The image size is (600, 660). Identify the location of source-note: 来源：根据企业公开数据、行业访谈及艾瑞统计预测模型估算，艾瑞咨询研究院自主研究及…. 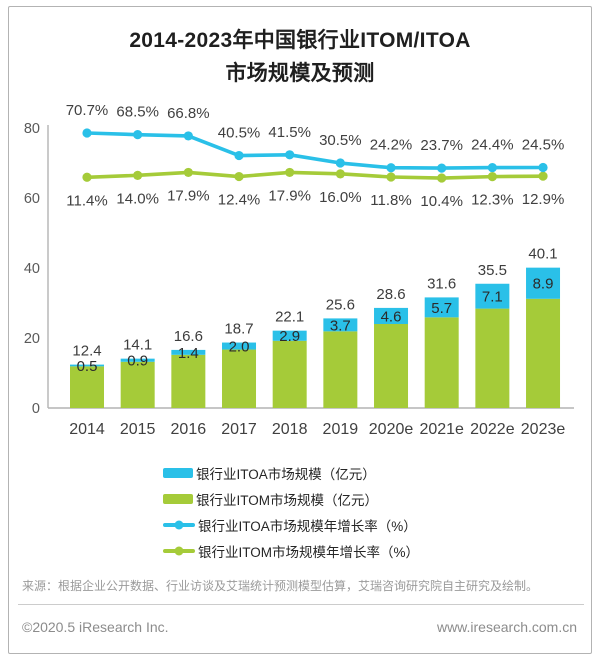
(280, 586).